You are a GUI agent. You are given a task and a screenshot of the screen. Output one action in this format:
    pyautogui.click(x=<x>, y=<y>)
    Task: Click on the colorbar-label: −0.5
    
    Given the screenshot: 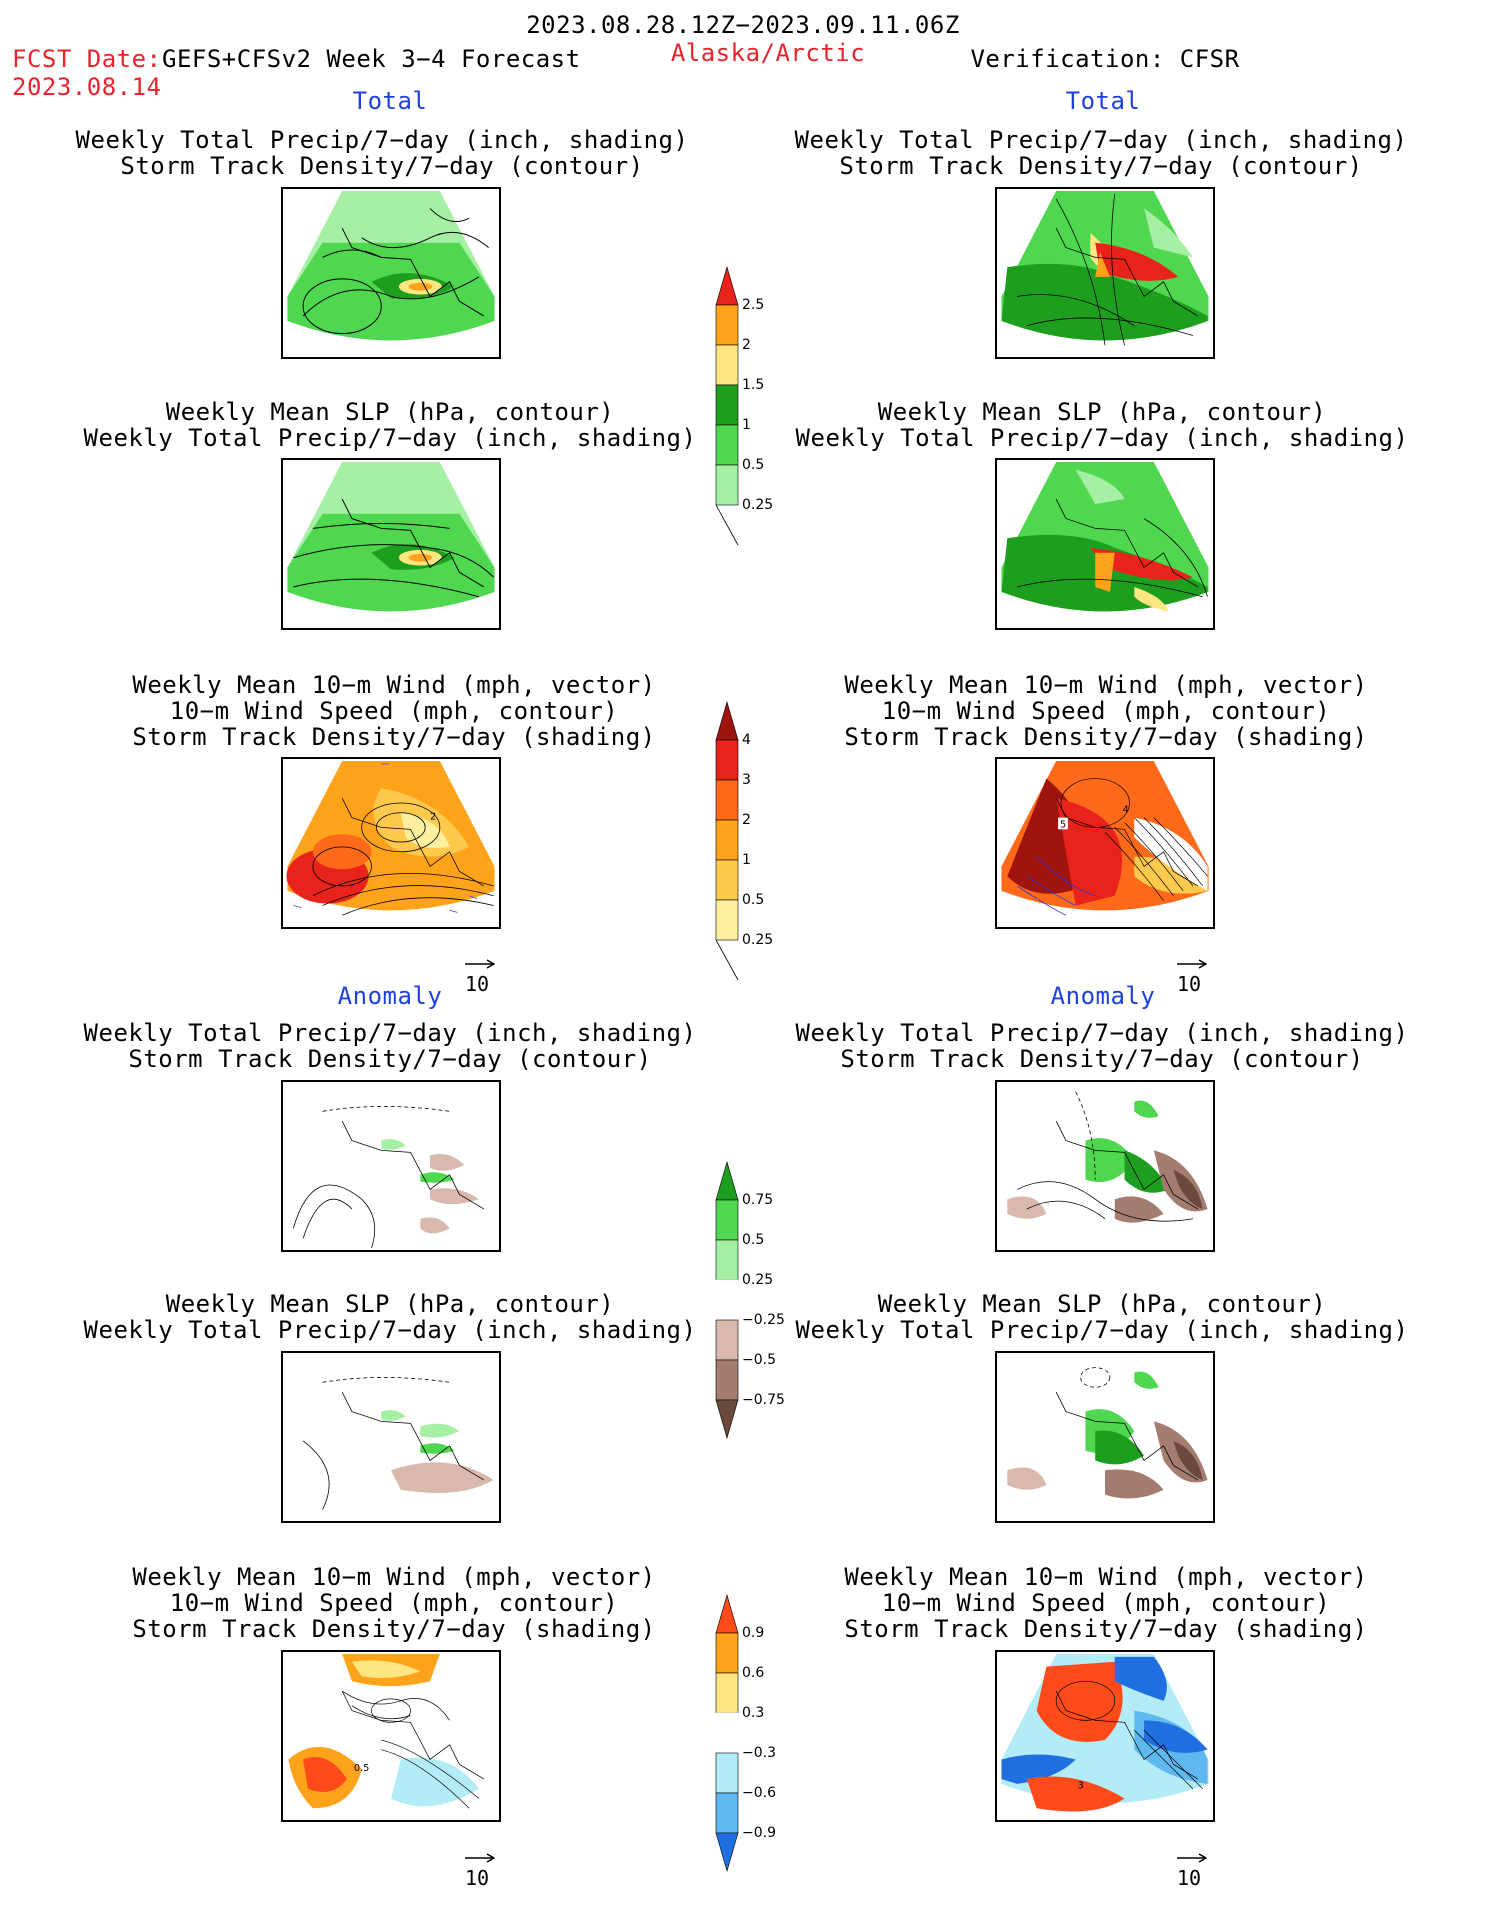 What is the action you would take?
    pyautogui.click(x=759, y=1360)
    